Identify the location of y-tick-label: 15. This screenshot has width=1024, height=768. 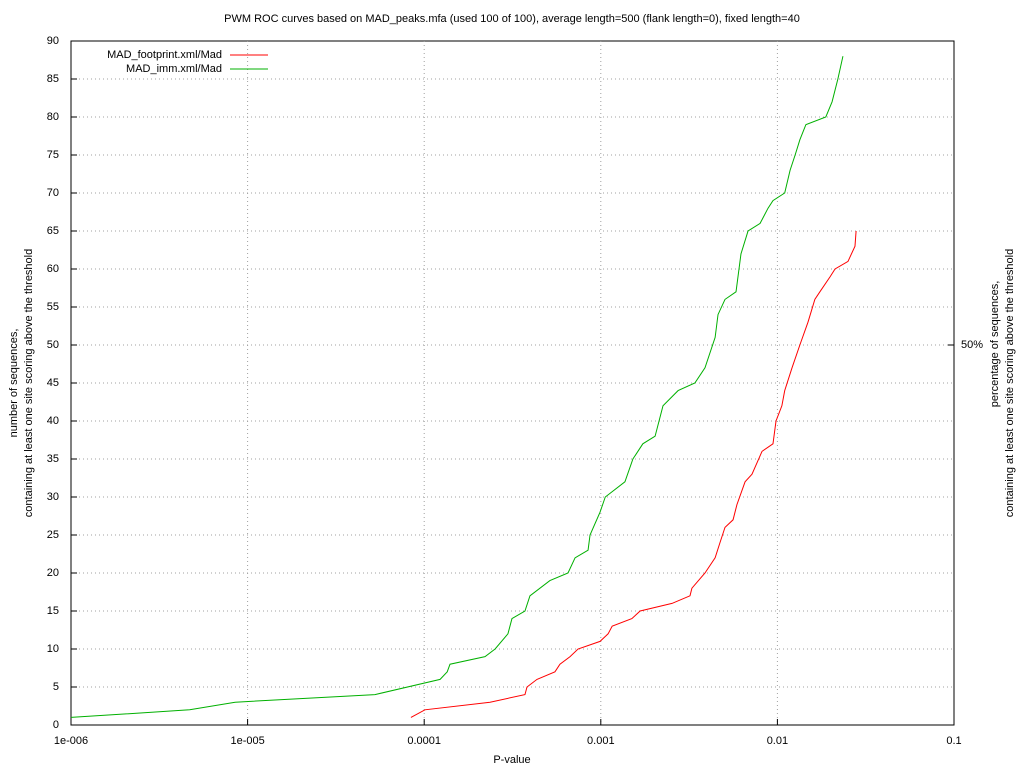
(53, 611).